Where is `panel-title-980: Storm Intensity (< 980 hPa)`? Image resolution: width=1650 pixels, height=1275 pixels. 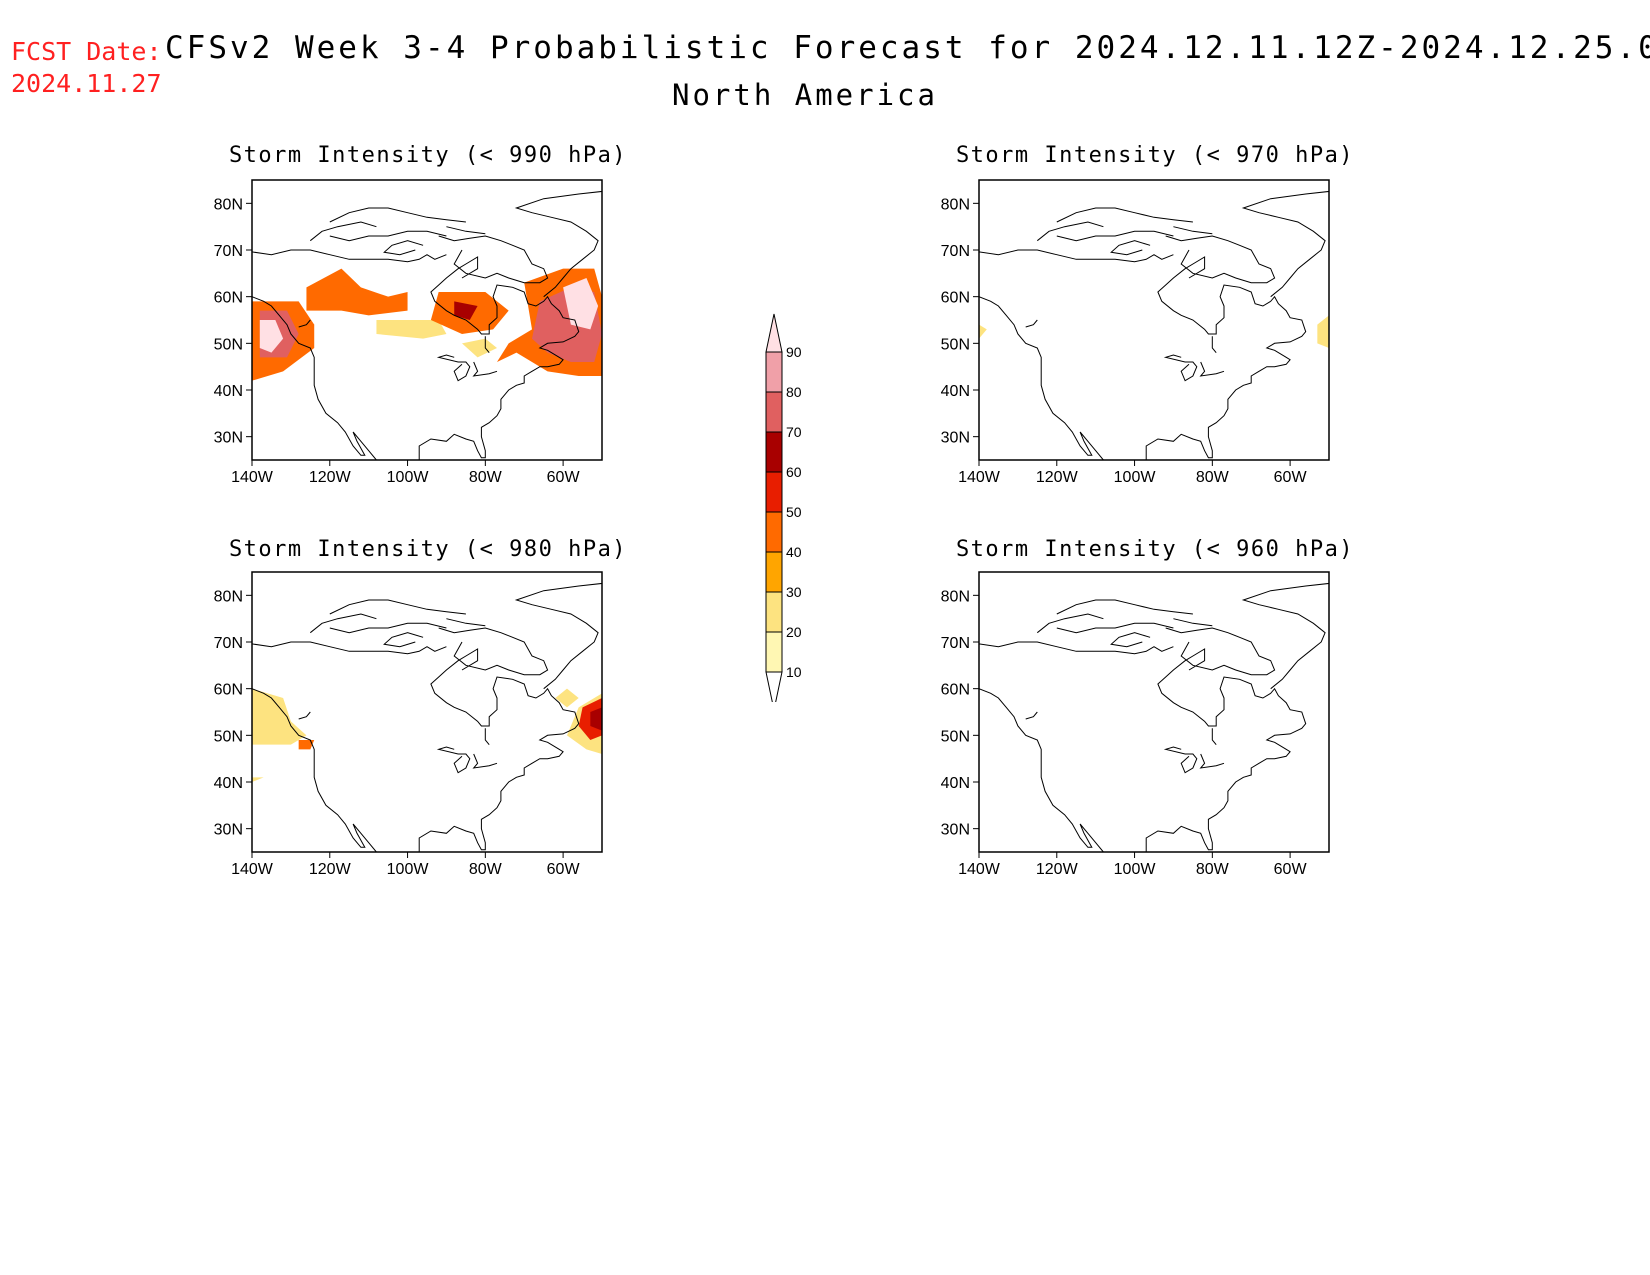
panel-title-980: Storm Intensity (< 980 hPa) is located at coordinates (428, 549).